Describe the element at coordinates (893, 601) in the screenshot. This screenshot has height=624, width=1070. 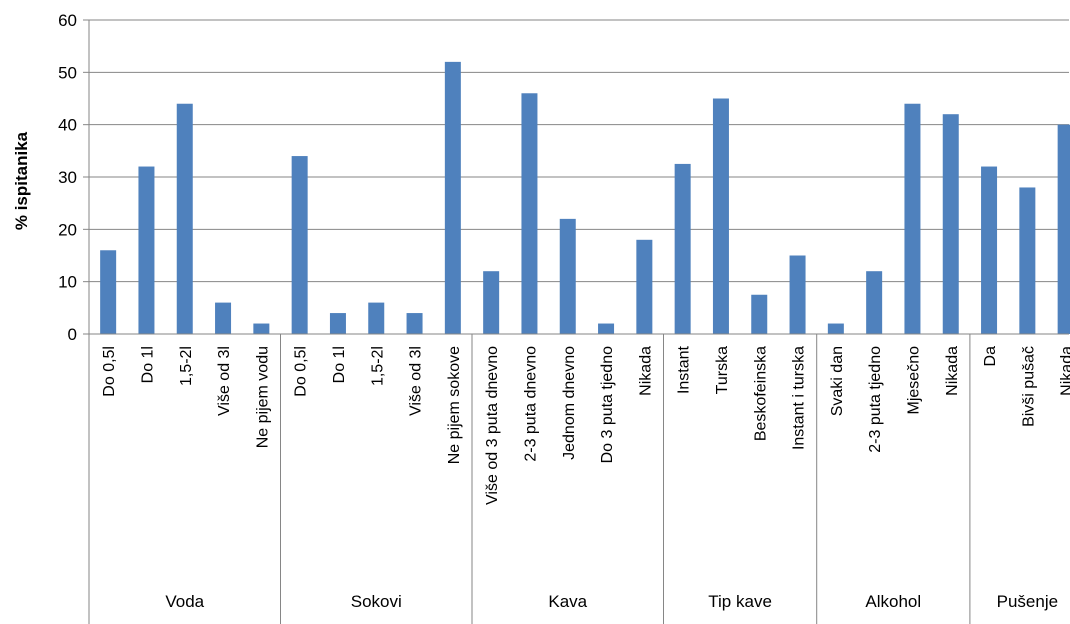
I see `group-label: Alkohol` at that location.